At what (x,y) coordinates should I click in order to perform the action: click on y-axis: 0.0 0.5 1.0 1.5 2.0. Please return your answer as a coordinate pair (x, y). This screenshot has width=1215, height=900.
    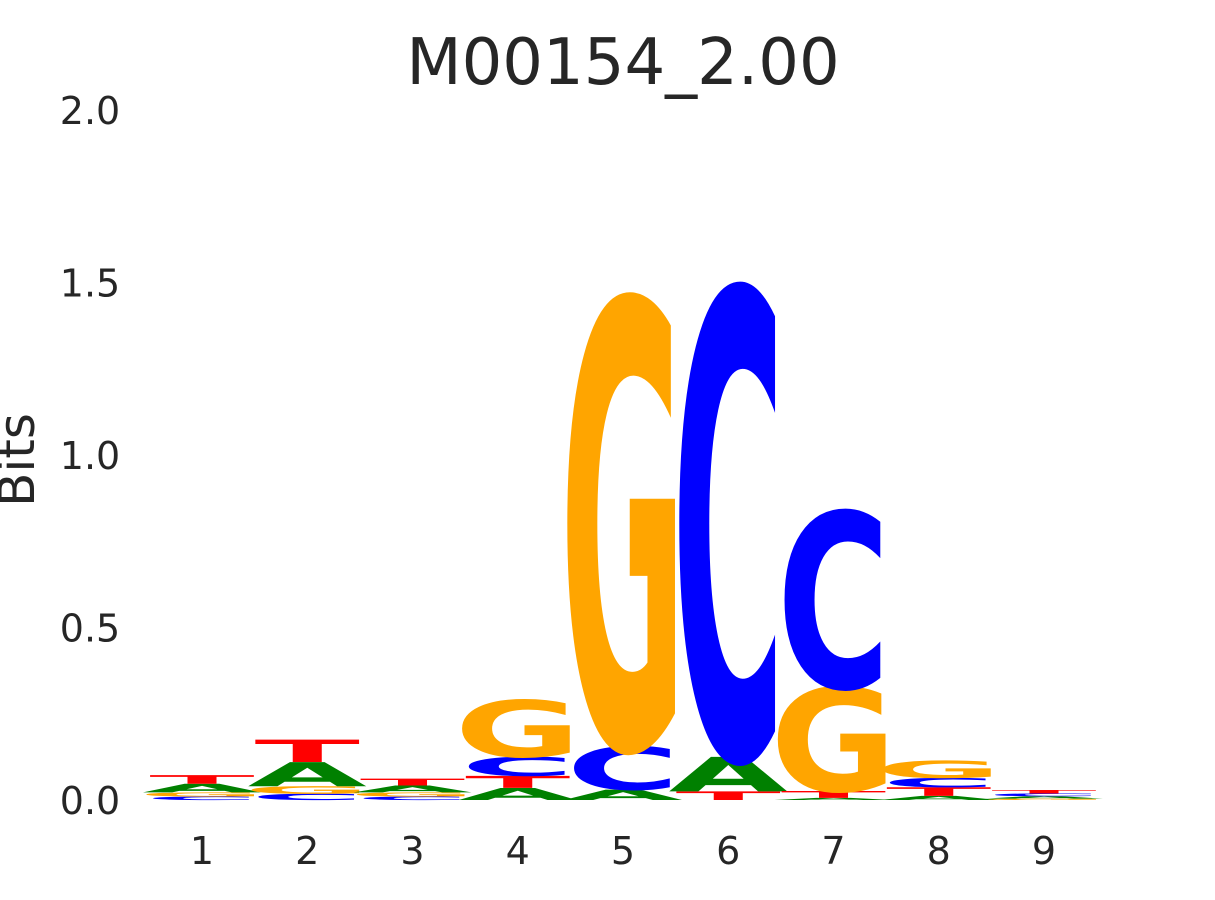
    Looking at the image, I should click on (90, 456).